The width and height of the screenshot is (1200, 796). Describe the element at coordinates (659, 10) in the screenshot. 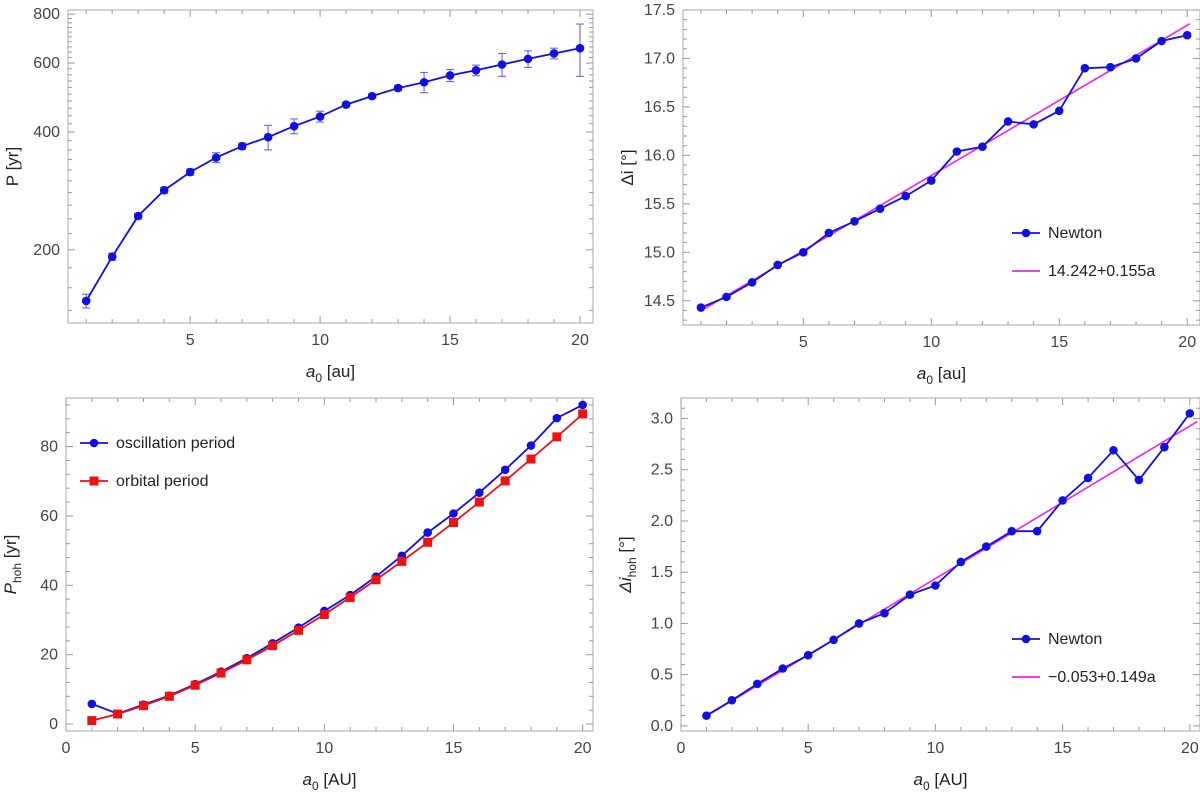

I see `p2-ytick-label: 17.5` at that location.